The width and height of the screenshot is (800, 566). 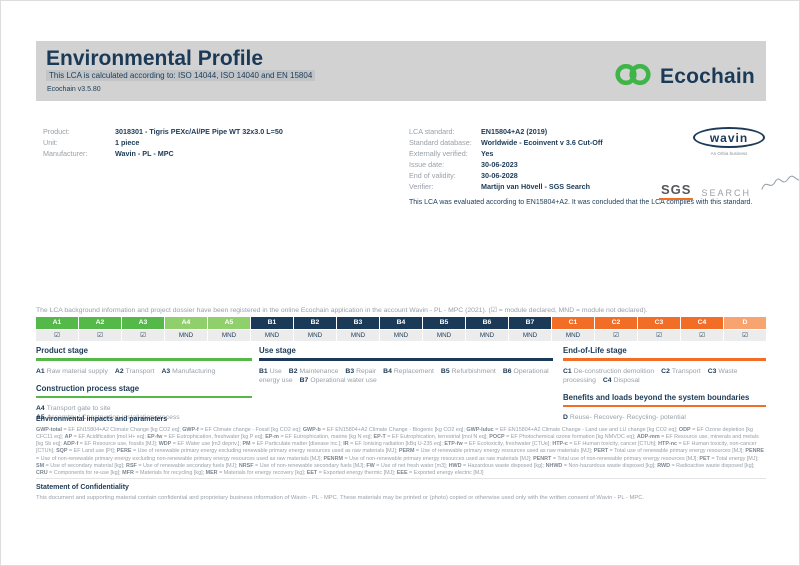 What do you see at coordinates (506, 175) in the screenshot?
I see `info-row: End of validity: 30-06-2028` at bounding box center [506, 175].